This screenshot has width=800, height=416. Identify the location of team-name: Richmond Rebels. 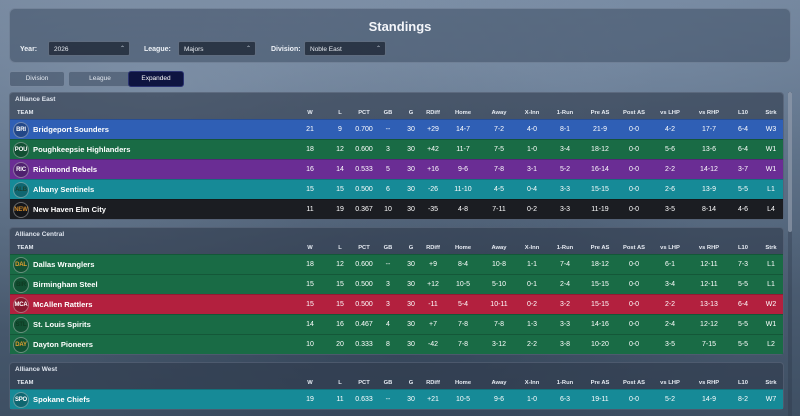
(65, 169).